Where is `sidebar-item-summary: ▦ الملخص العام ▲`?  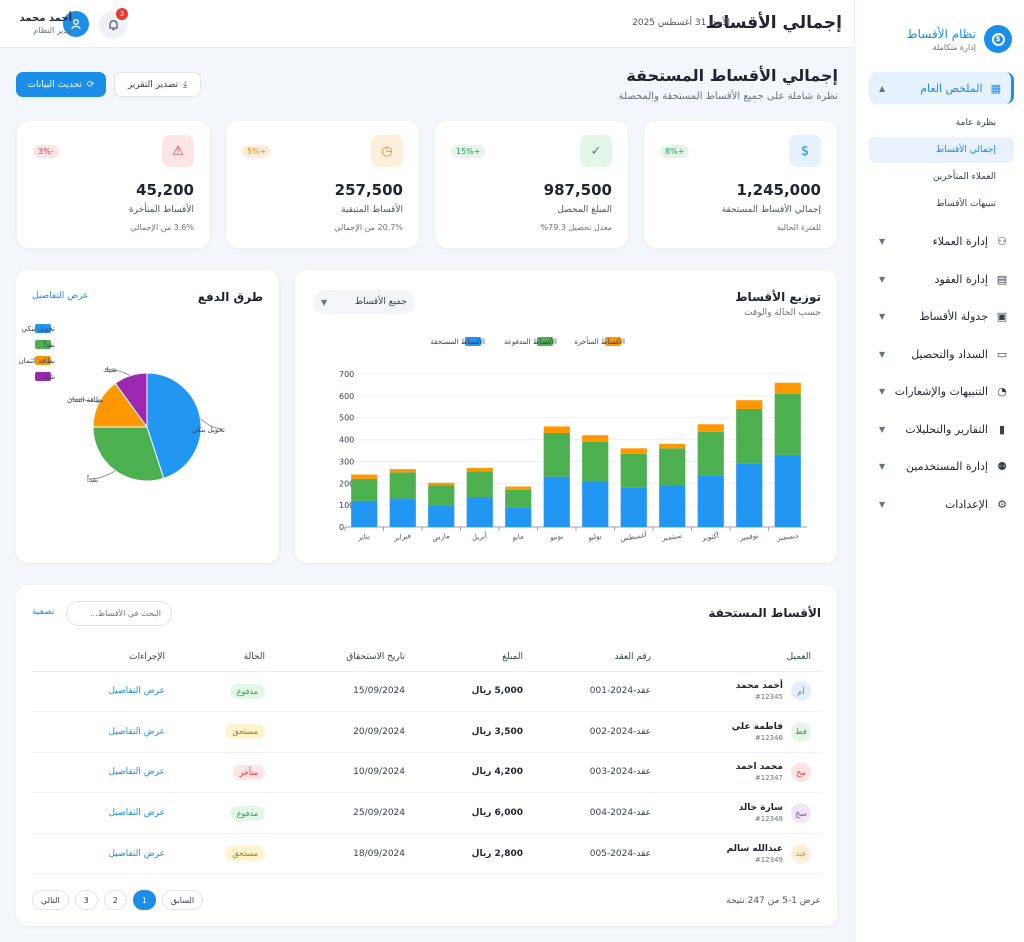
sidebar-item-summary: ▦ الملخص العام ▲ is located at coordinates (941, 88).